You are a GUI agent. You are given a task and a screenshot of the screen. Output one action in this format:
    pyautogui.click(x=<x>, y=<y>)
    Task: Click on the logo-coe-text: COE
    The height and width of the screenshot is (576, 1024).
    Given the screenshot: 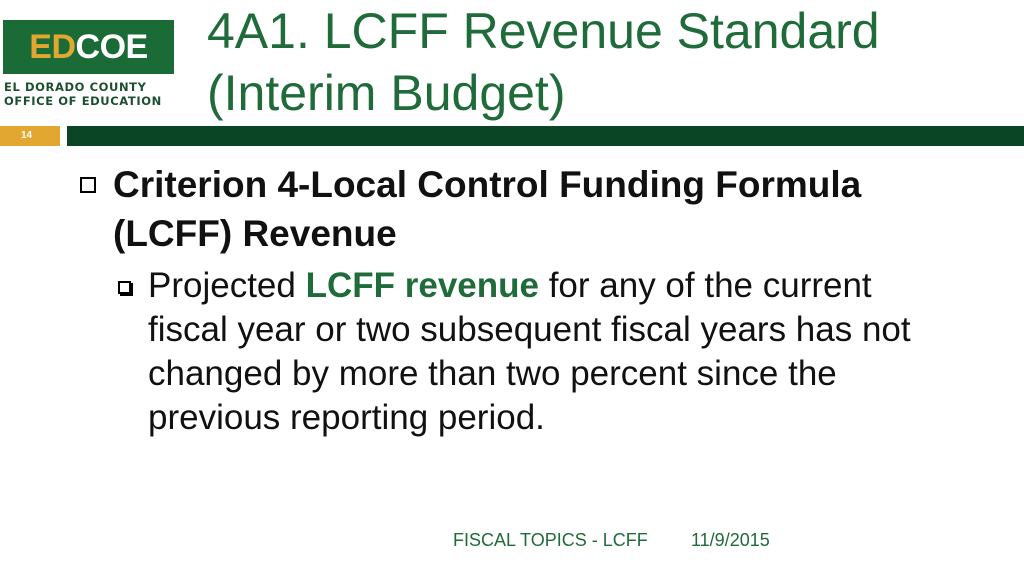 What is the action you would take?
    pyautogui.click(x=112, y=47)
    